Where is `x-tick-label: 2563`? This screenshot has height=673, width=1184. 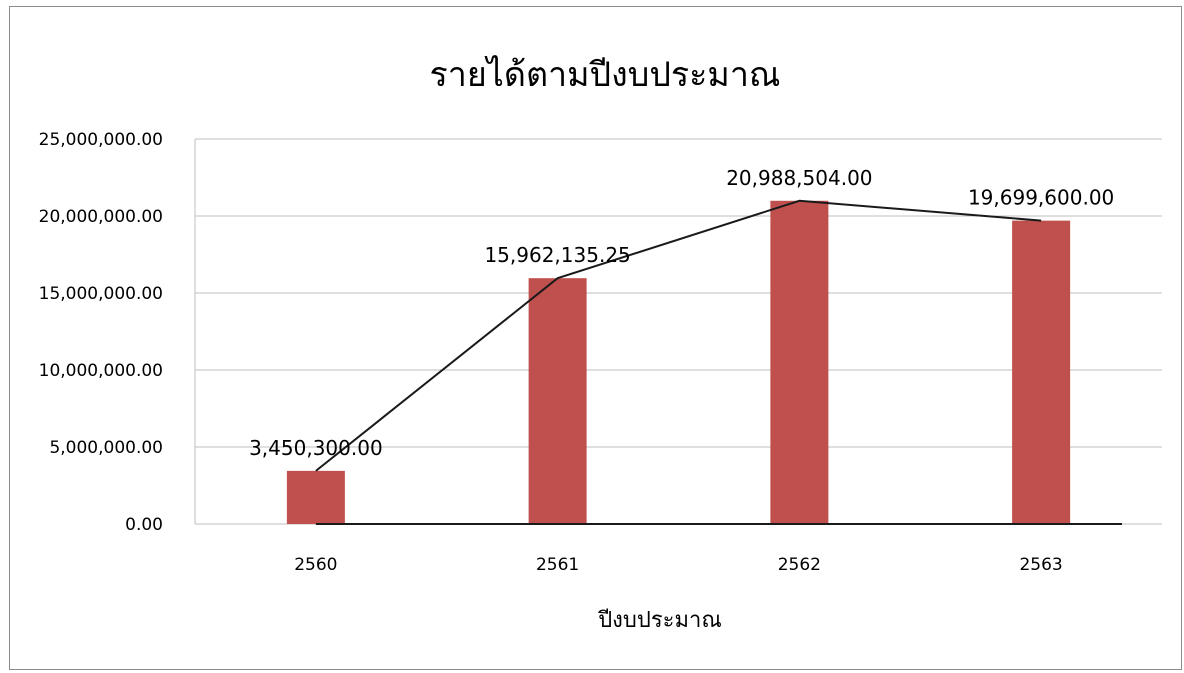
x-tick-label: 2563 is located at coordinates (1040, 565).